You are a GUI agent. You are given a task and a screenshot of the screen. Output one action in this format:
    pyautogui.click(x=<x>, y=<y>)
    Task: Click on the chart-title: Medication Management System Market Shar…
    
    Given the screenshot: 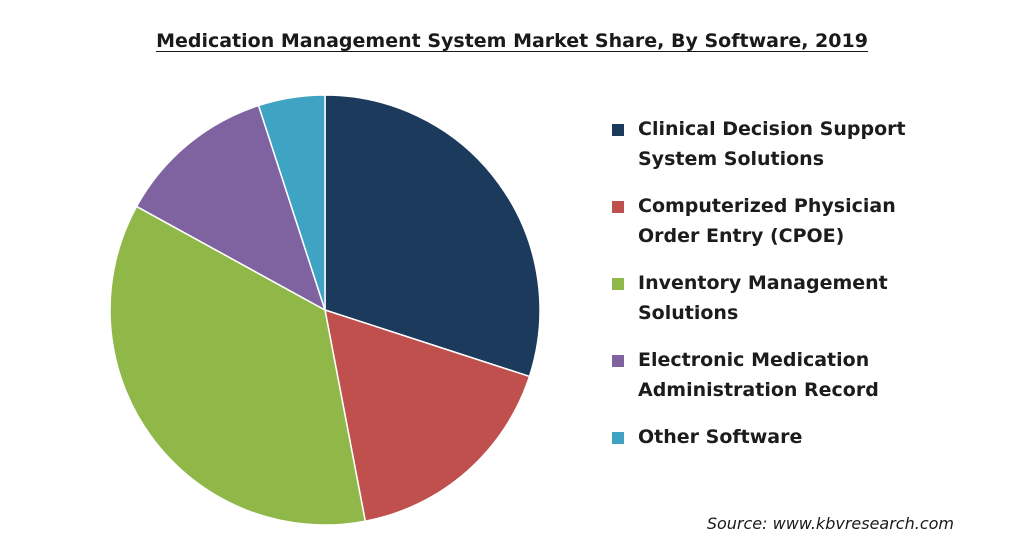 What is the action you would take?
    pyautogui.click(x=512, y=41)
    